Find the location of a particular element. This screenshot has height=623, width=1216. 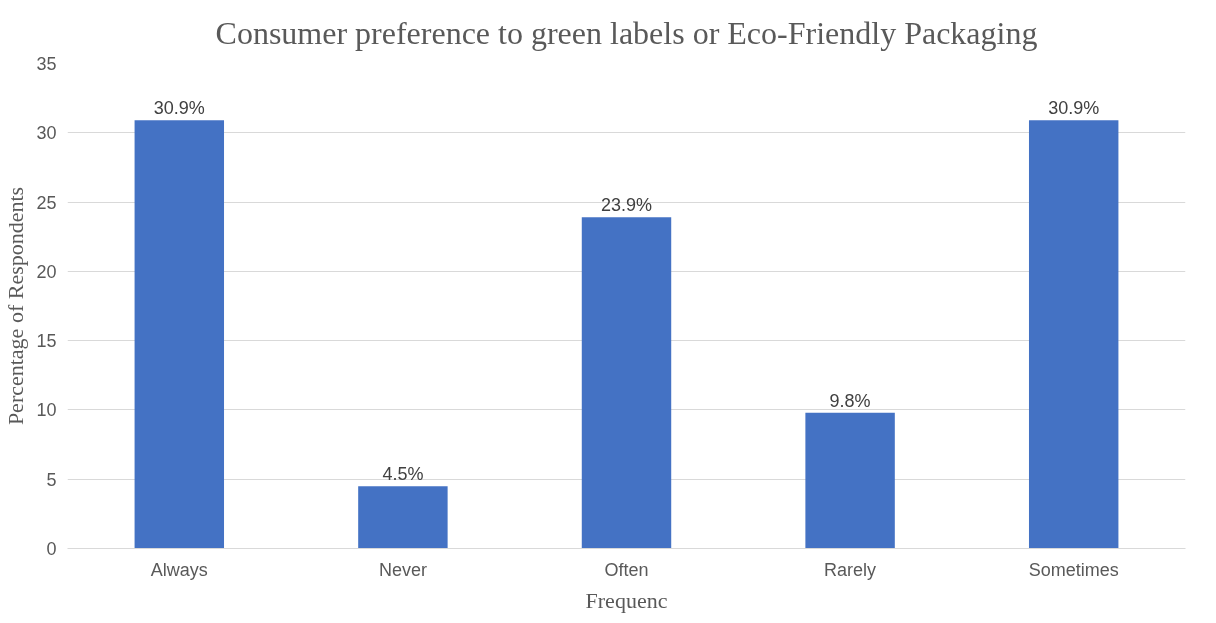

y-tick-label: 35 is located at coordinates (46, 64).